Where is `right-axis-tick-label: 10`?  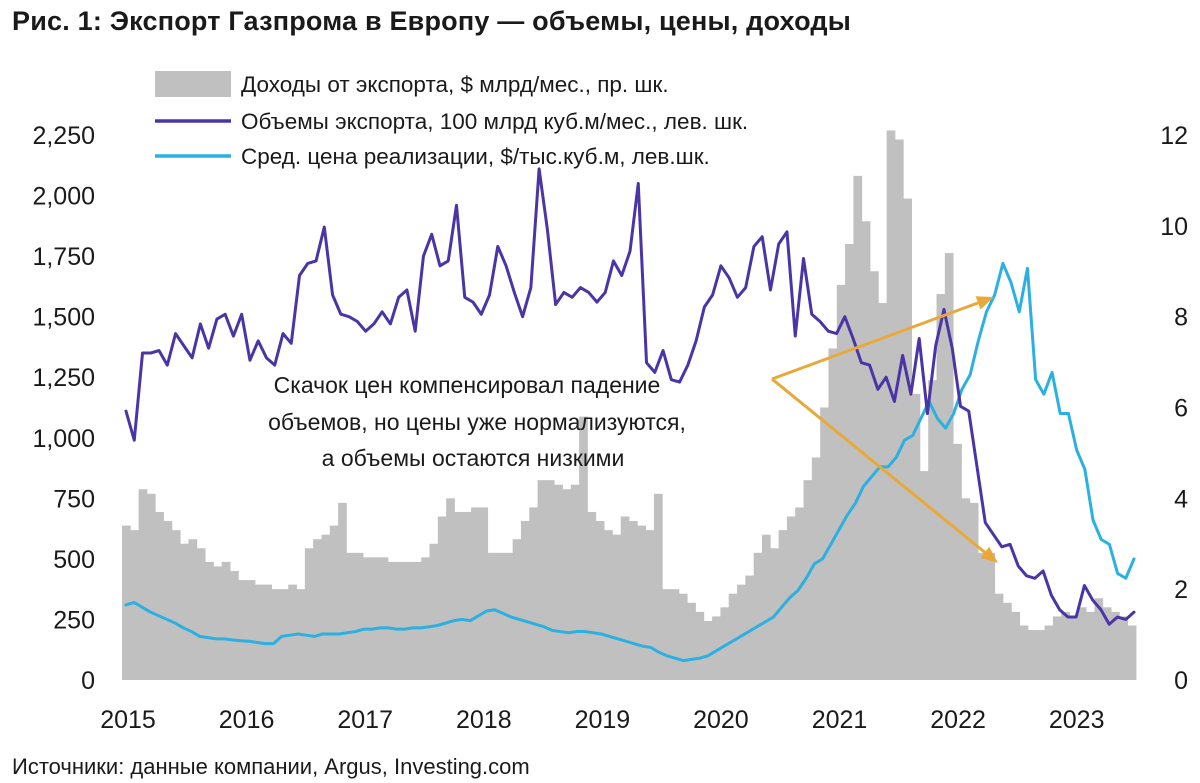
right-axis-tick-label: 10 is located at coordinates (1174, 227).